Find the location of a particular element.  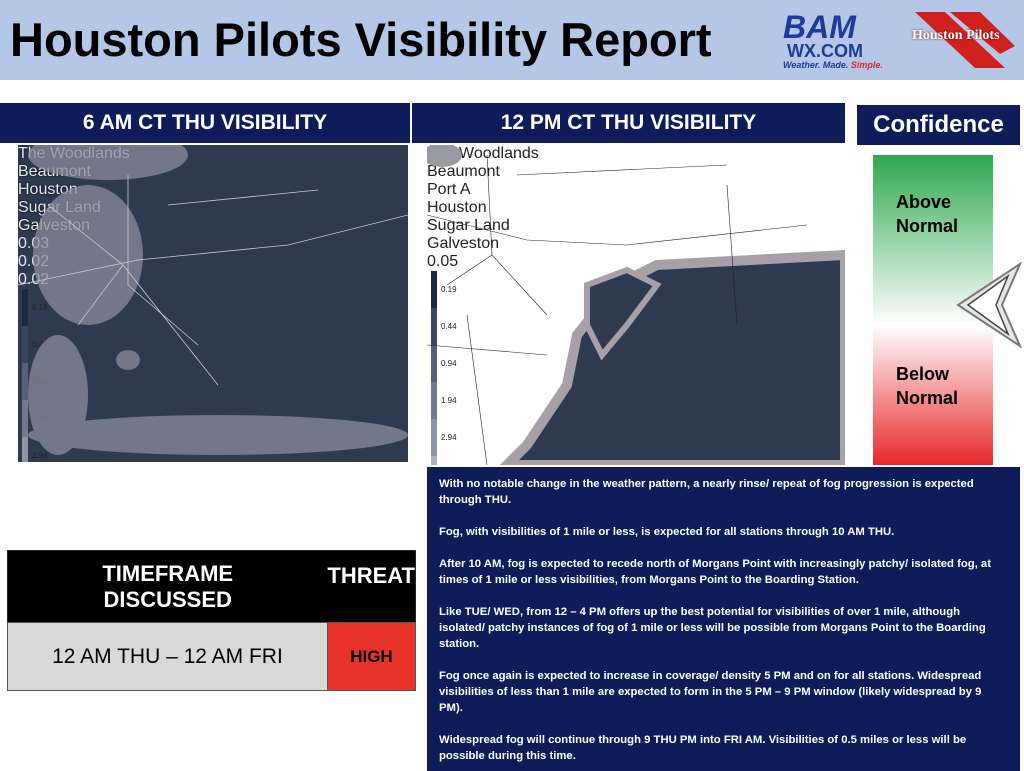

pilots-text: Houston Pilots is located at coordinates (956, 35).